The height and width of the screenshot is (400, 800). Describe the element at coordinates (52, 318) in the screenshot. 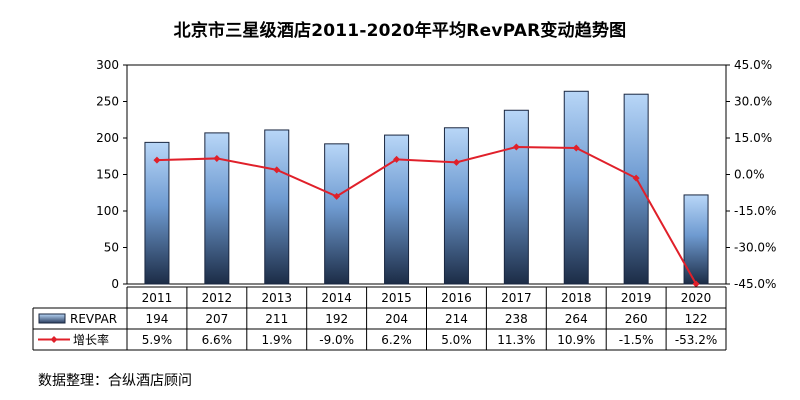

I see `legend-key-revpar` at that location.